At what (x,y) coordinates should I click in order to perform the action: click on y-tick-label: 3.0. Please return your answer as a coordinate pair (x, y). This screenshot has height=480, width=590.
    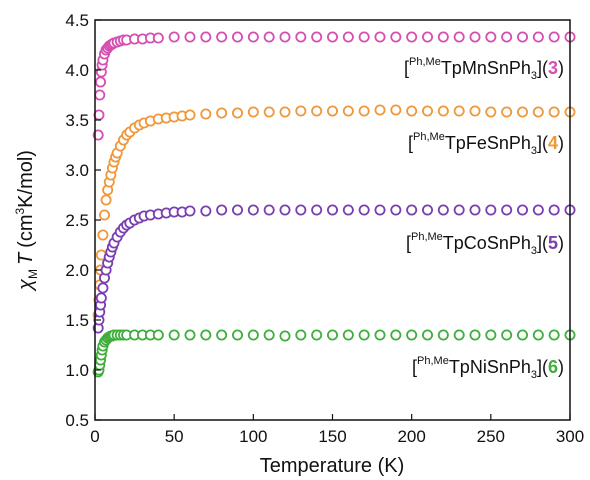
    Looking at the image, I should click on (77, 170).